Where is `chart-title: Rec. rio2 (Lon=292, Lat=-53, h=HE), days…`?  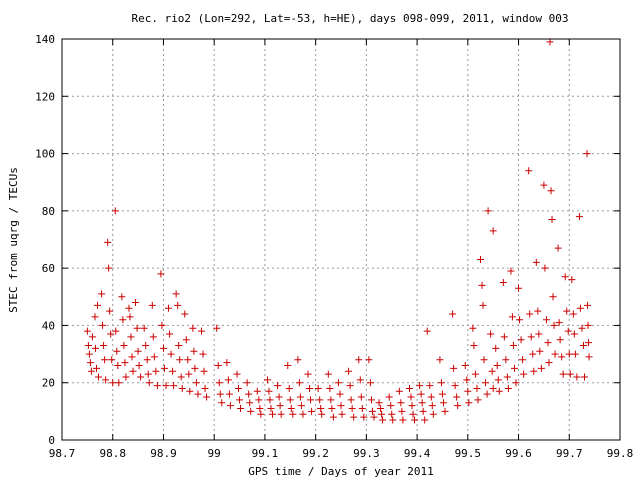 chart-title: Rec. rio2 (Lon=292, Lat=-53, h=HE), days… is located at coordinates (349, 18).